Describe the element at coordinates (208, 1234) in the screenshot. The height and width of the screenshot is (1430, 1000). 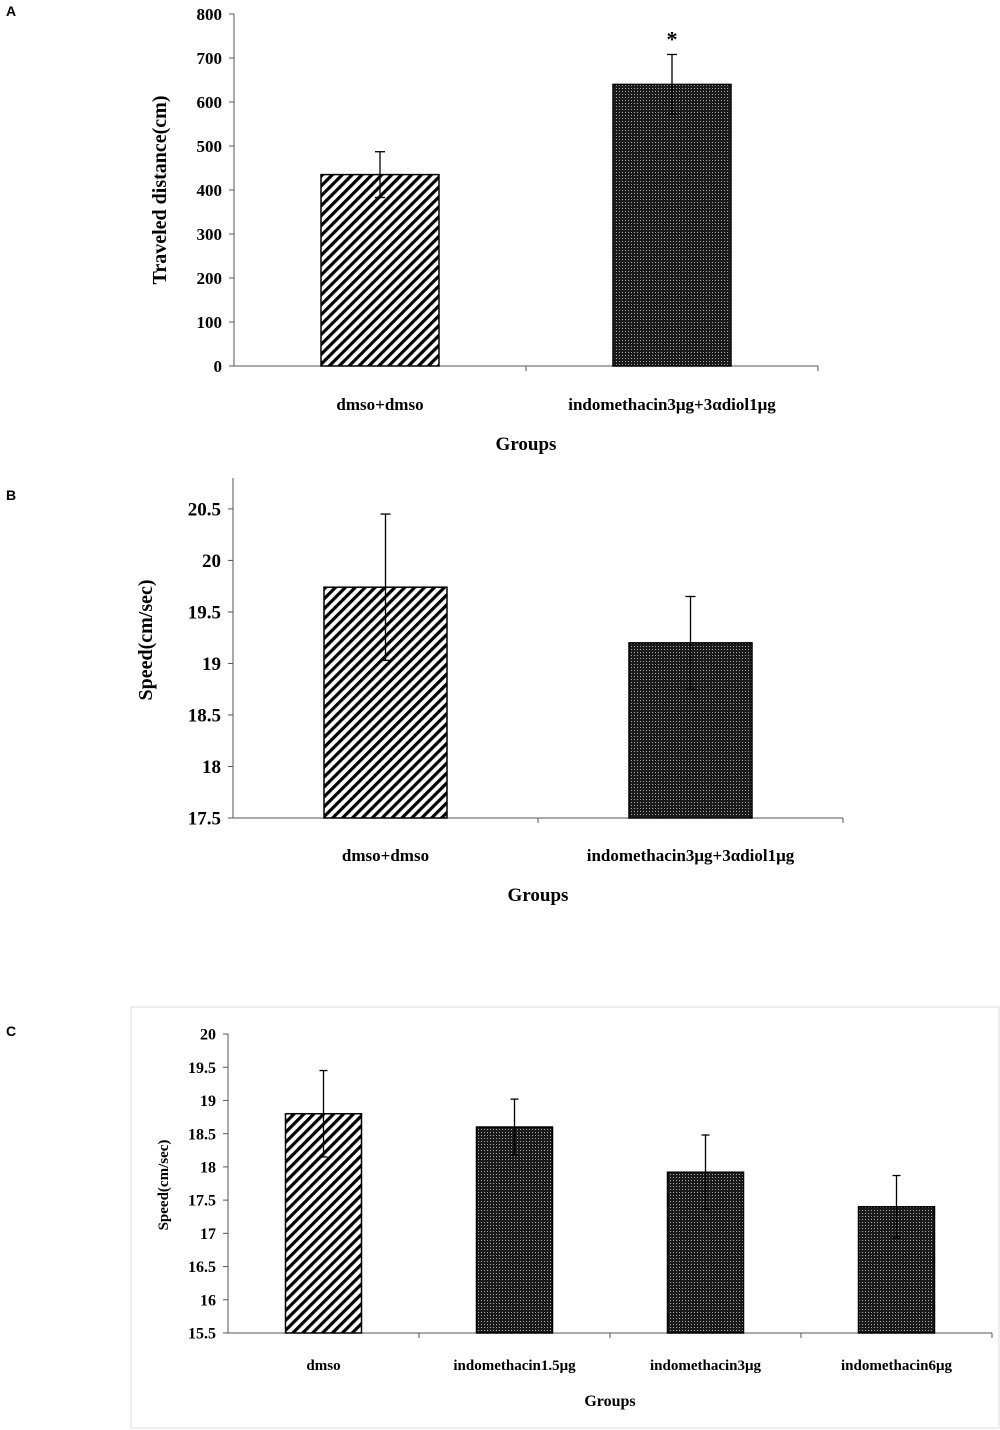
I see `y-tick-label: 17` at that location.